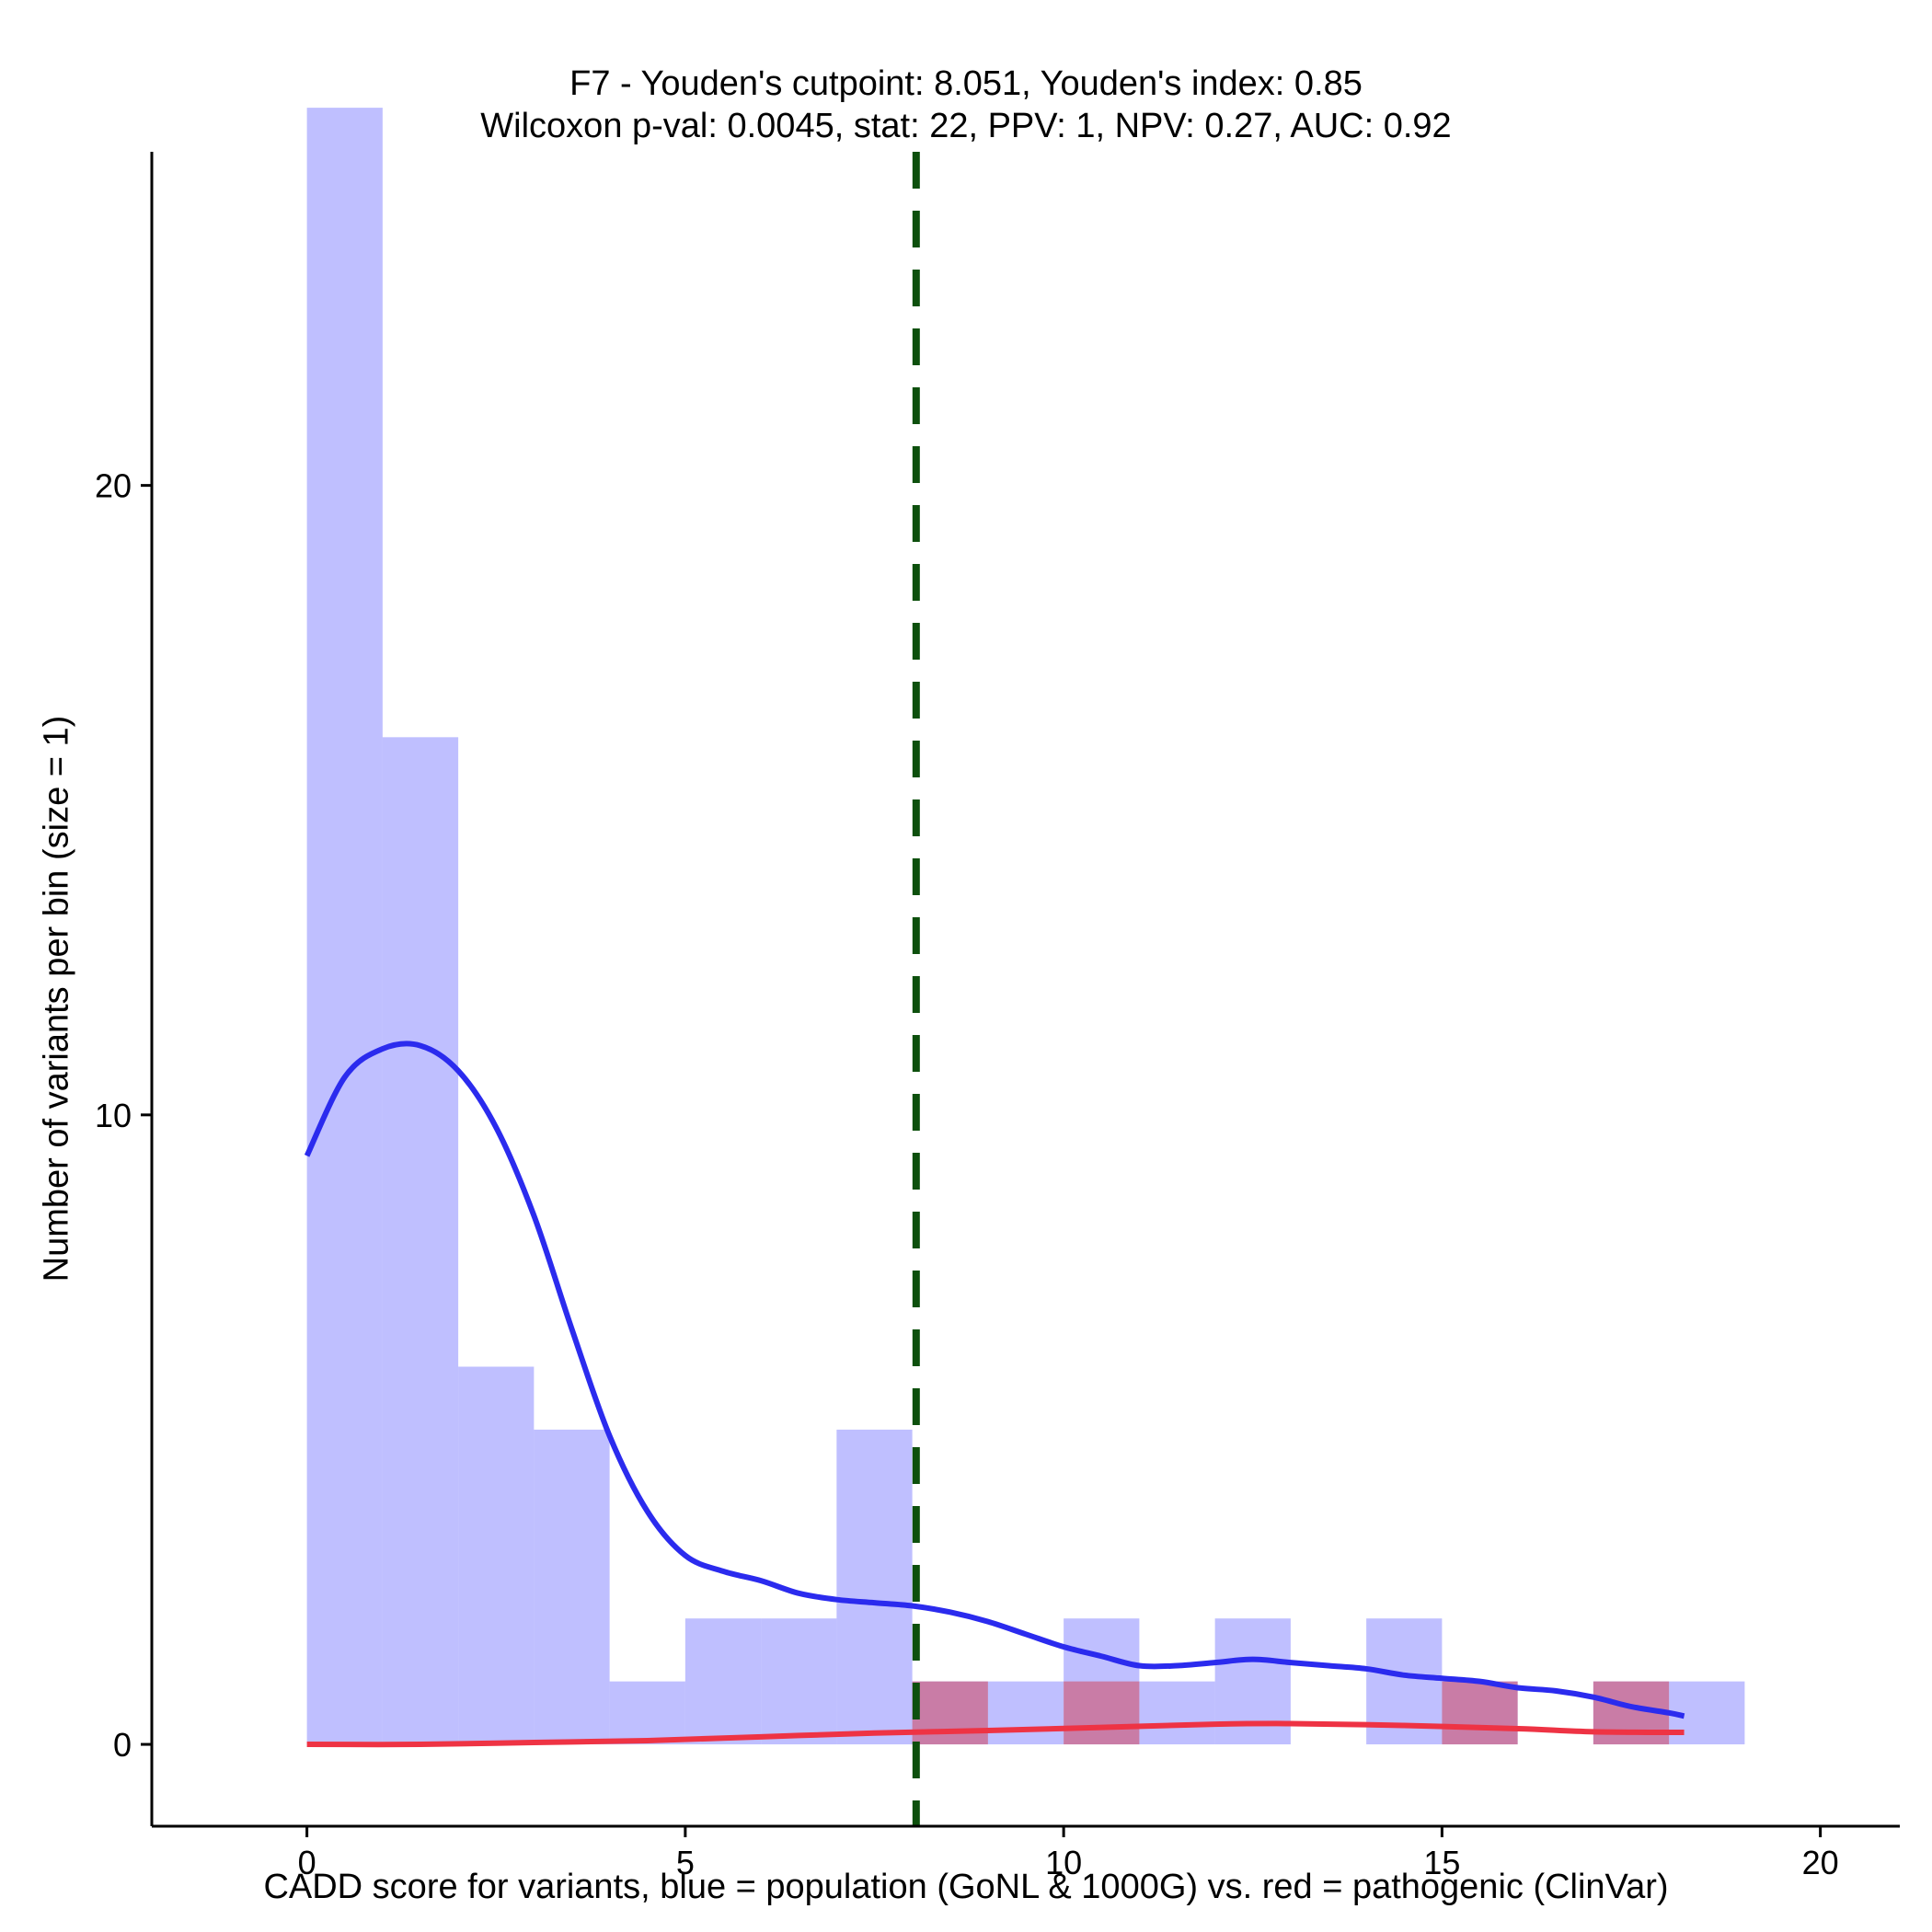  Describe the element at coordinates (122, 1745) in the screenshot. I see `y-tick-label: 0` at that location.